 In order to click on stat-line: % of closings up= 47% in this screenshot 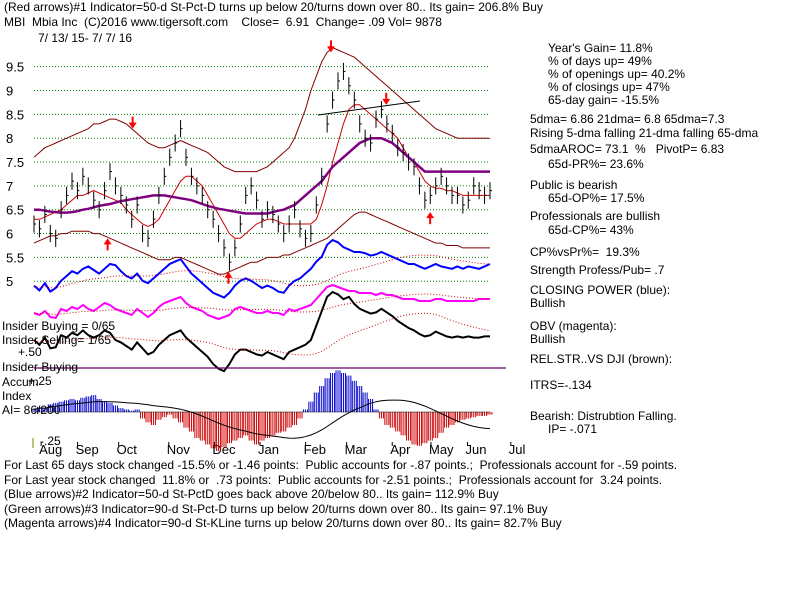, I will do `click(609, 87)`.